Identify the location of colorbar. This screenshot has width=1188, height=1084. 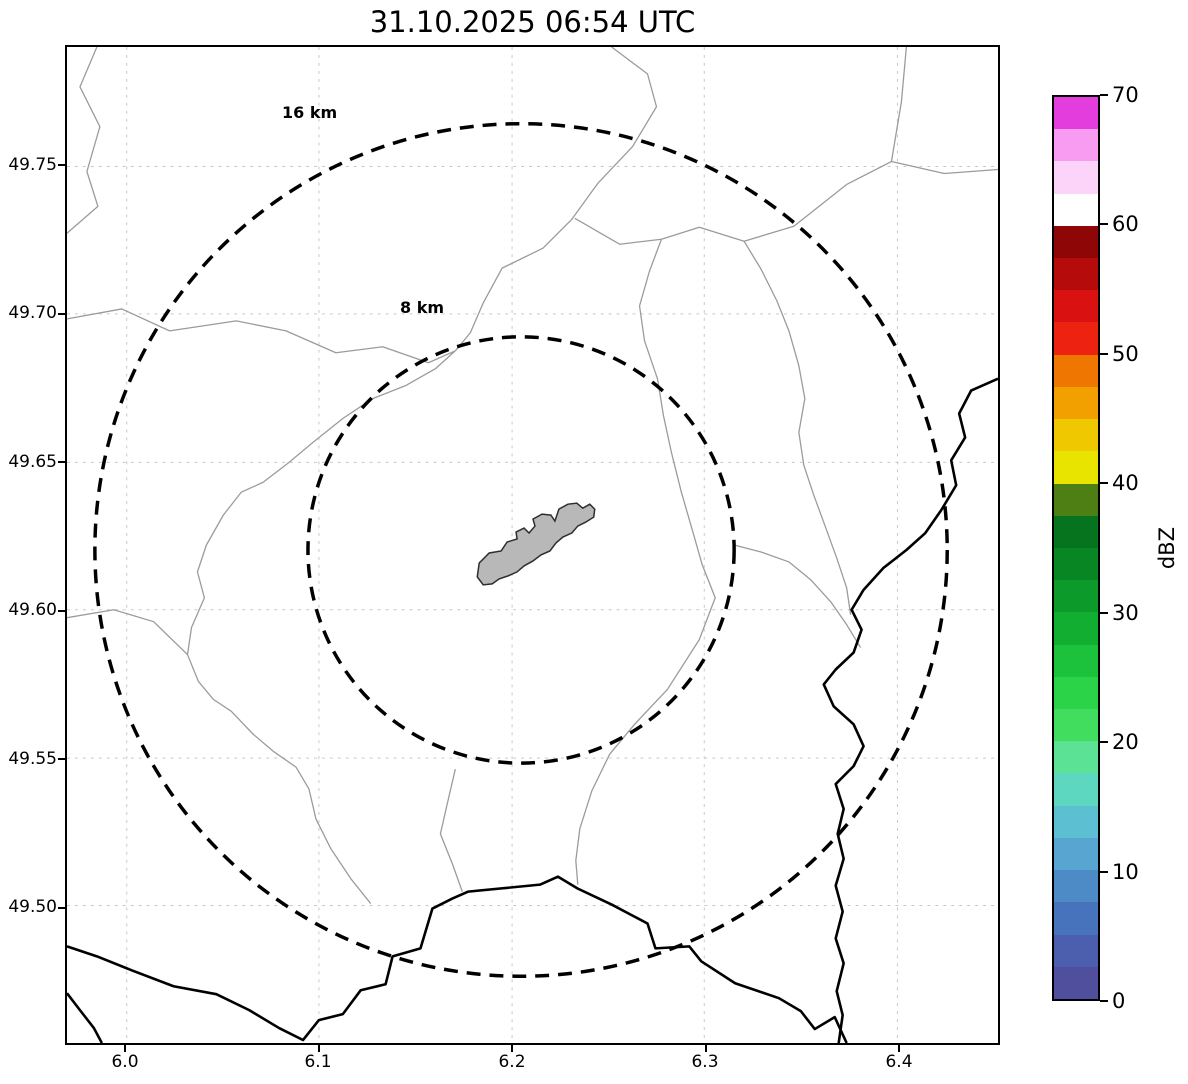
(1076, 548).